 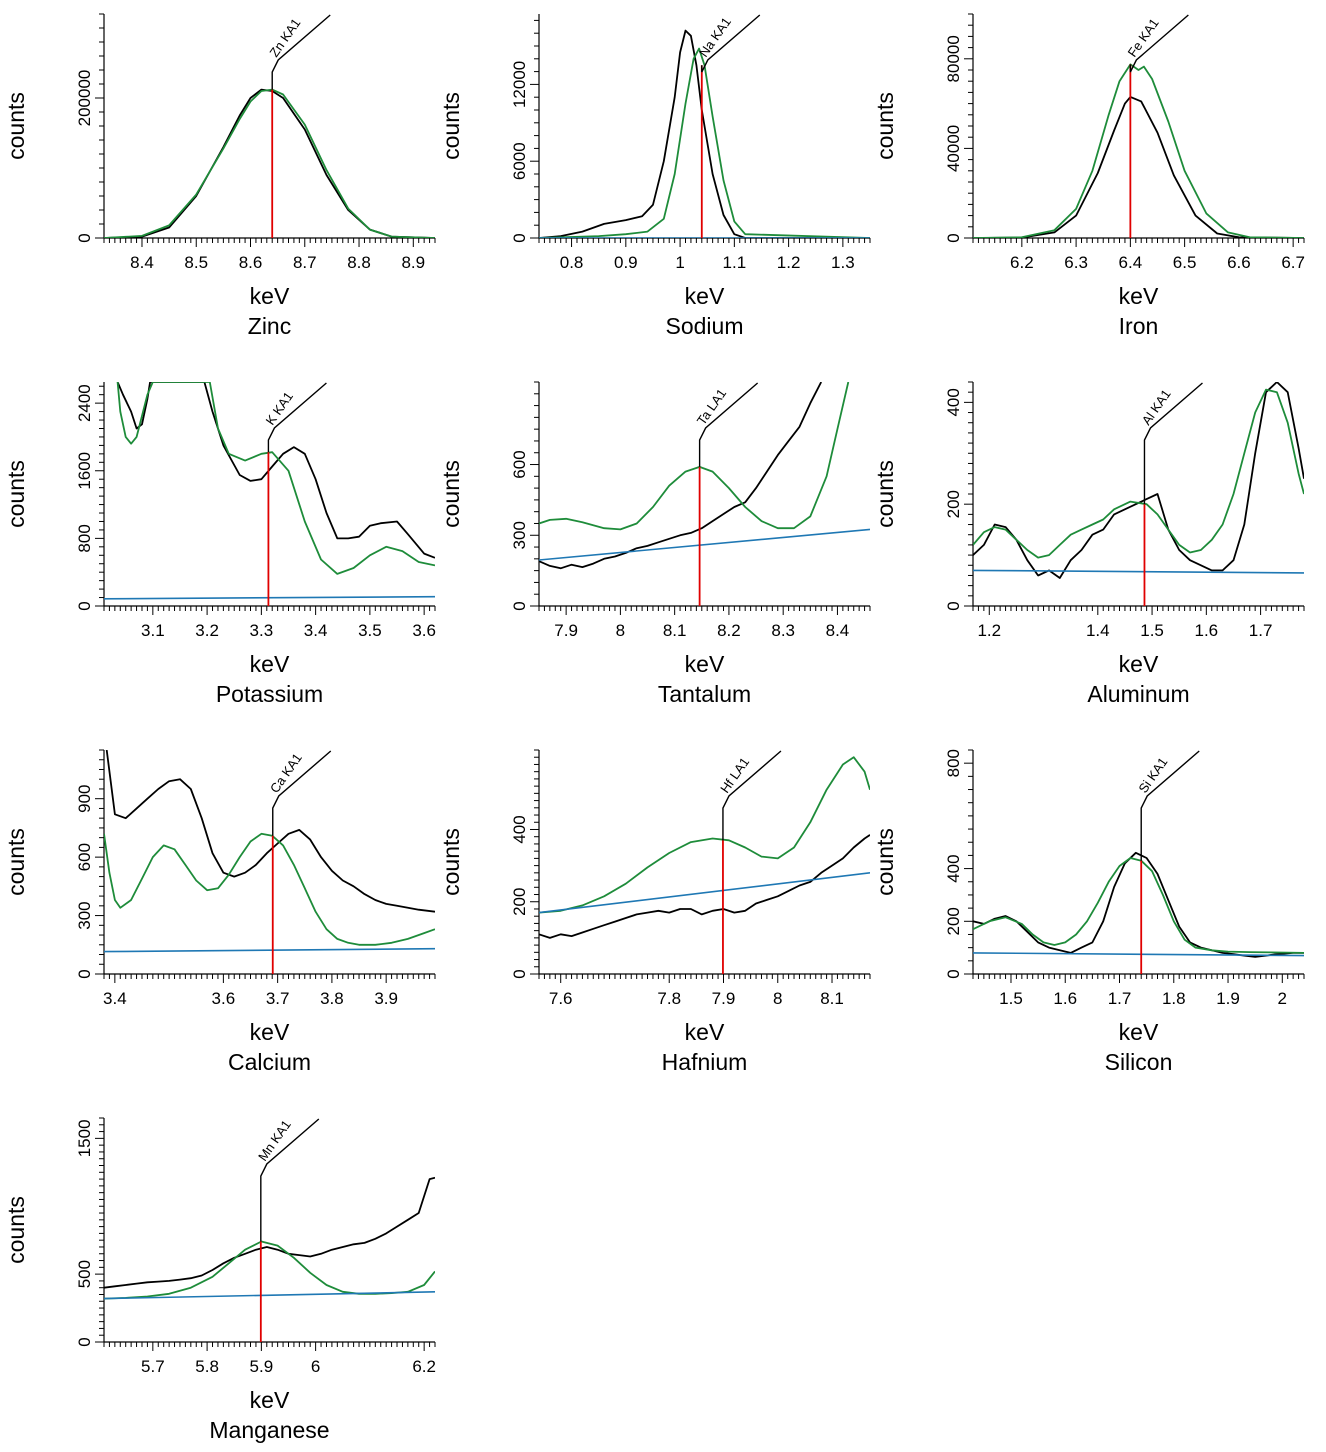 What do you see at coordinates (1293, 262) in the screenshot?
I see `x-tick-label: 6.7` at bounding box center [1293, 262].